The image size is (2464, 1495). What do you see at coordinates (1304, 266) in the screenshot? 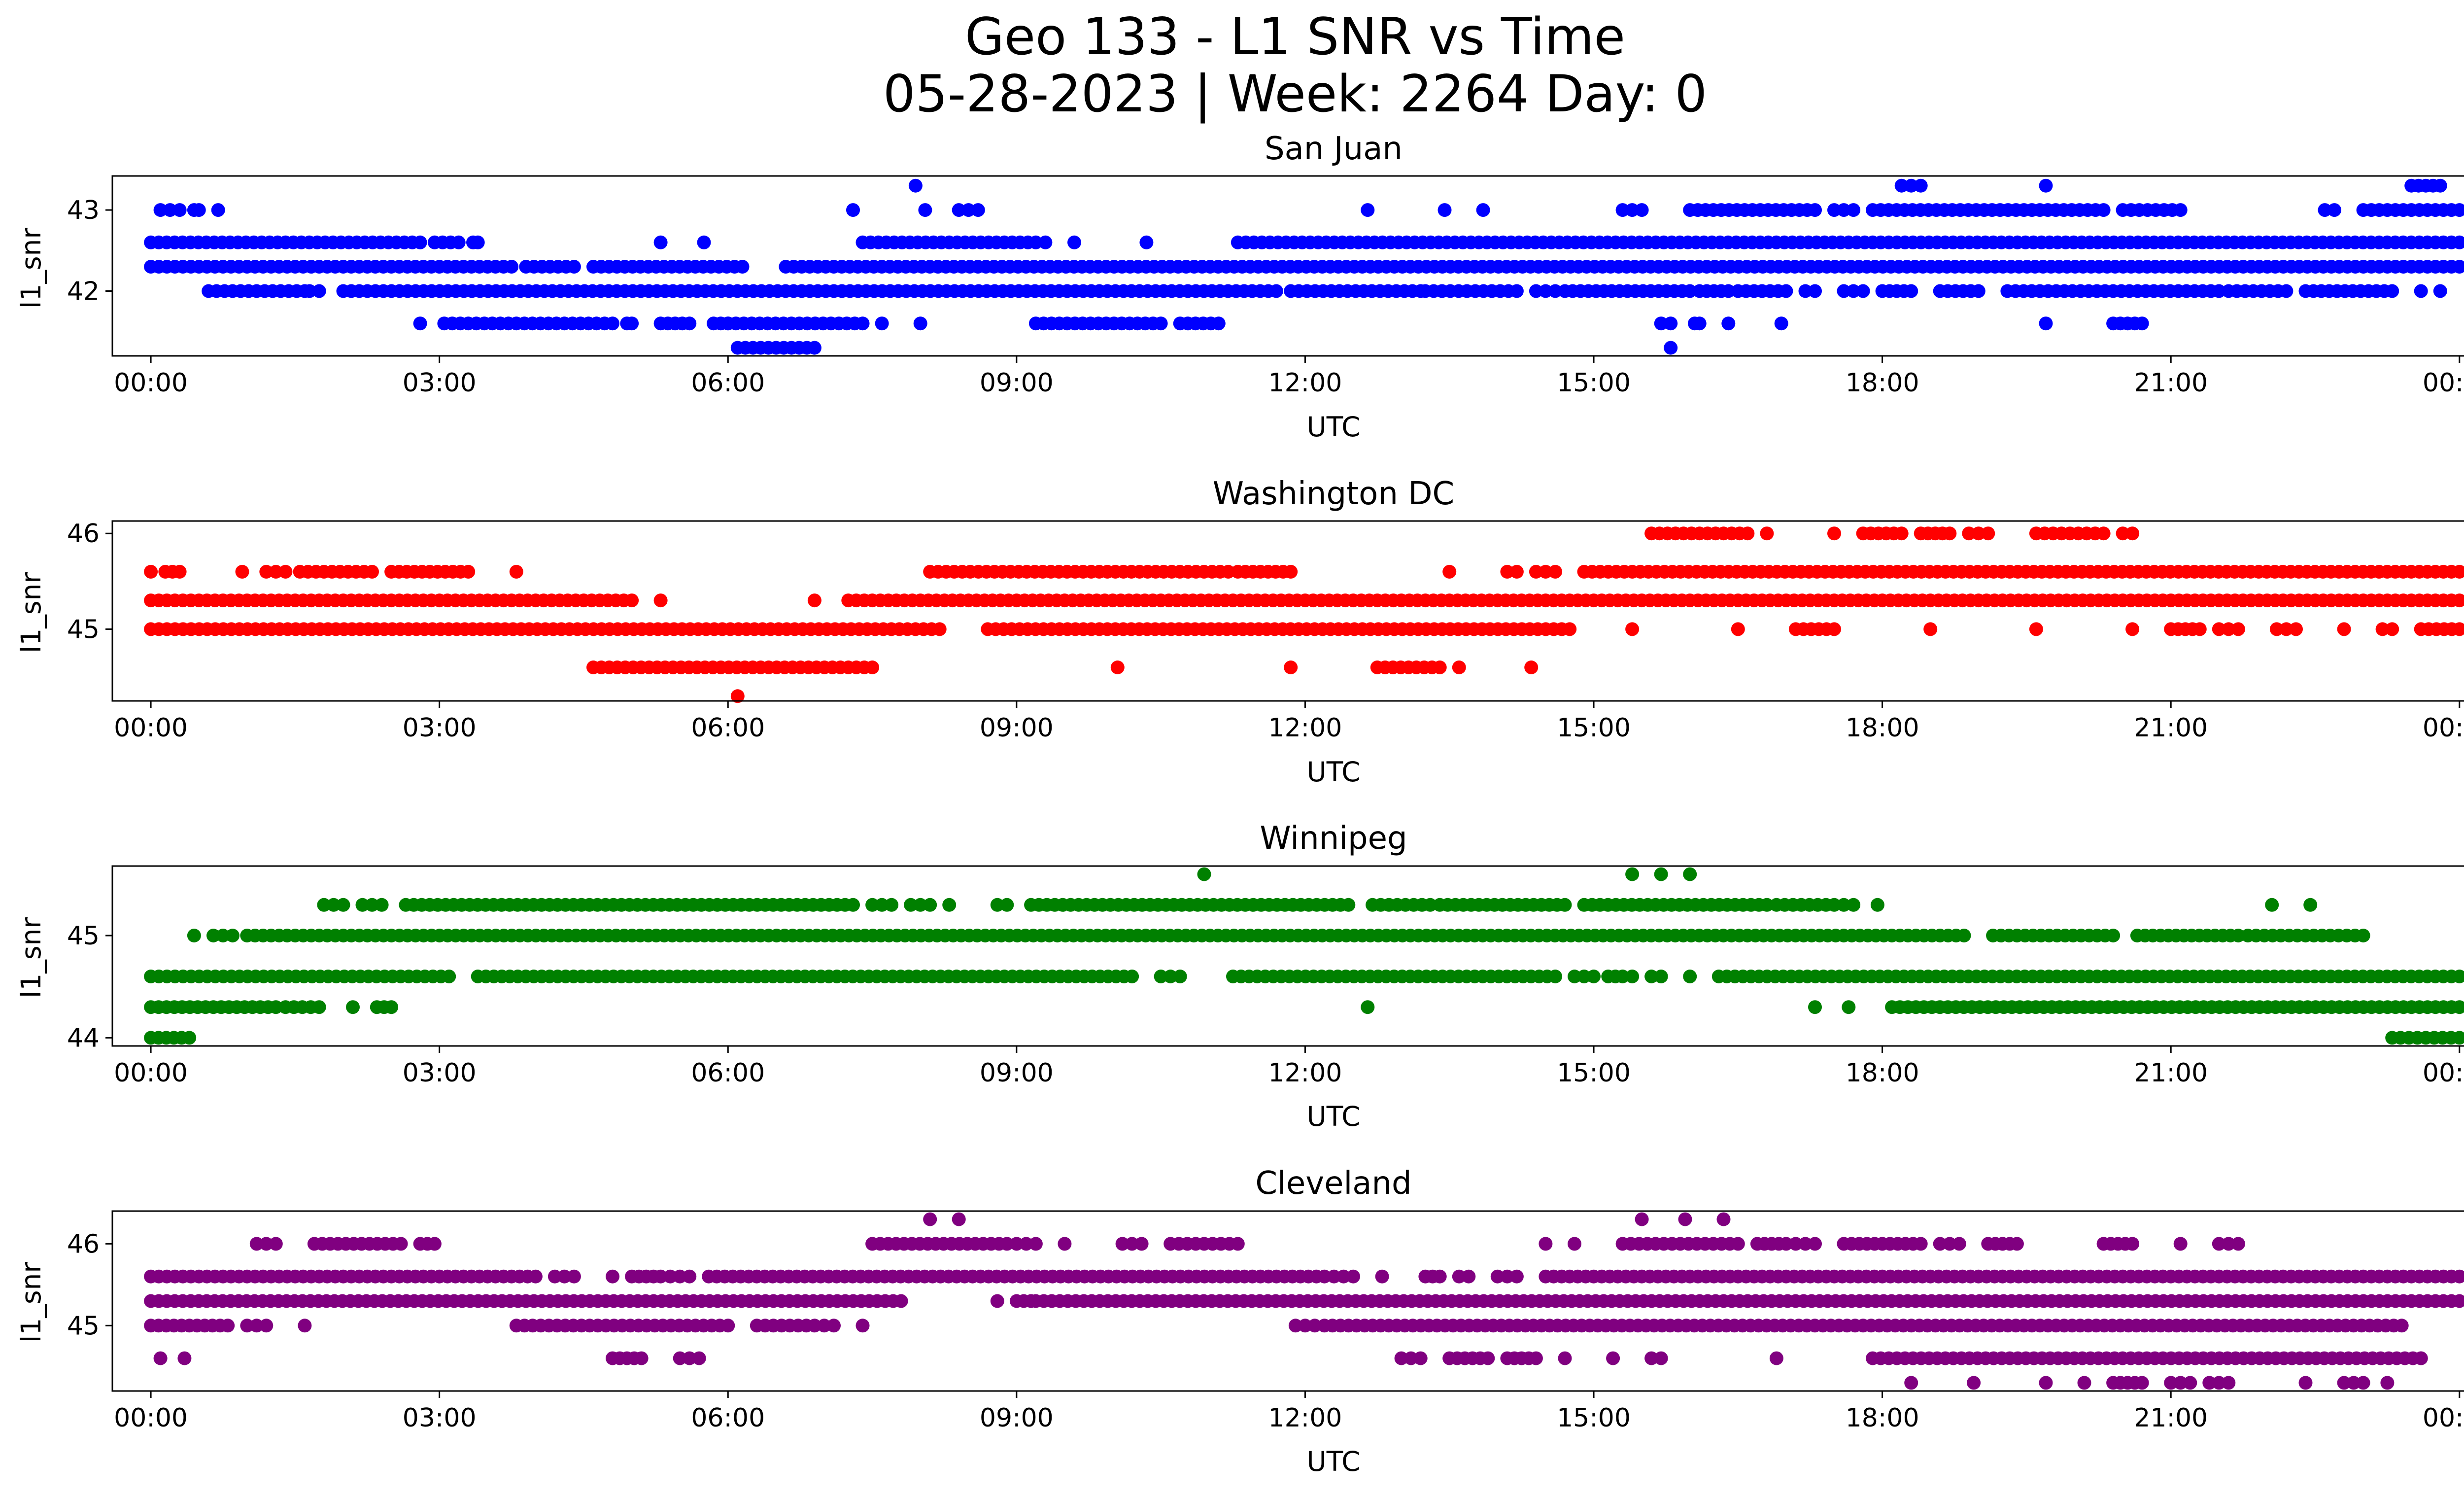
I see `data-points` at bounding box center [1304, 266].